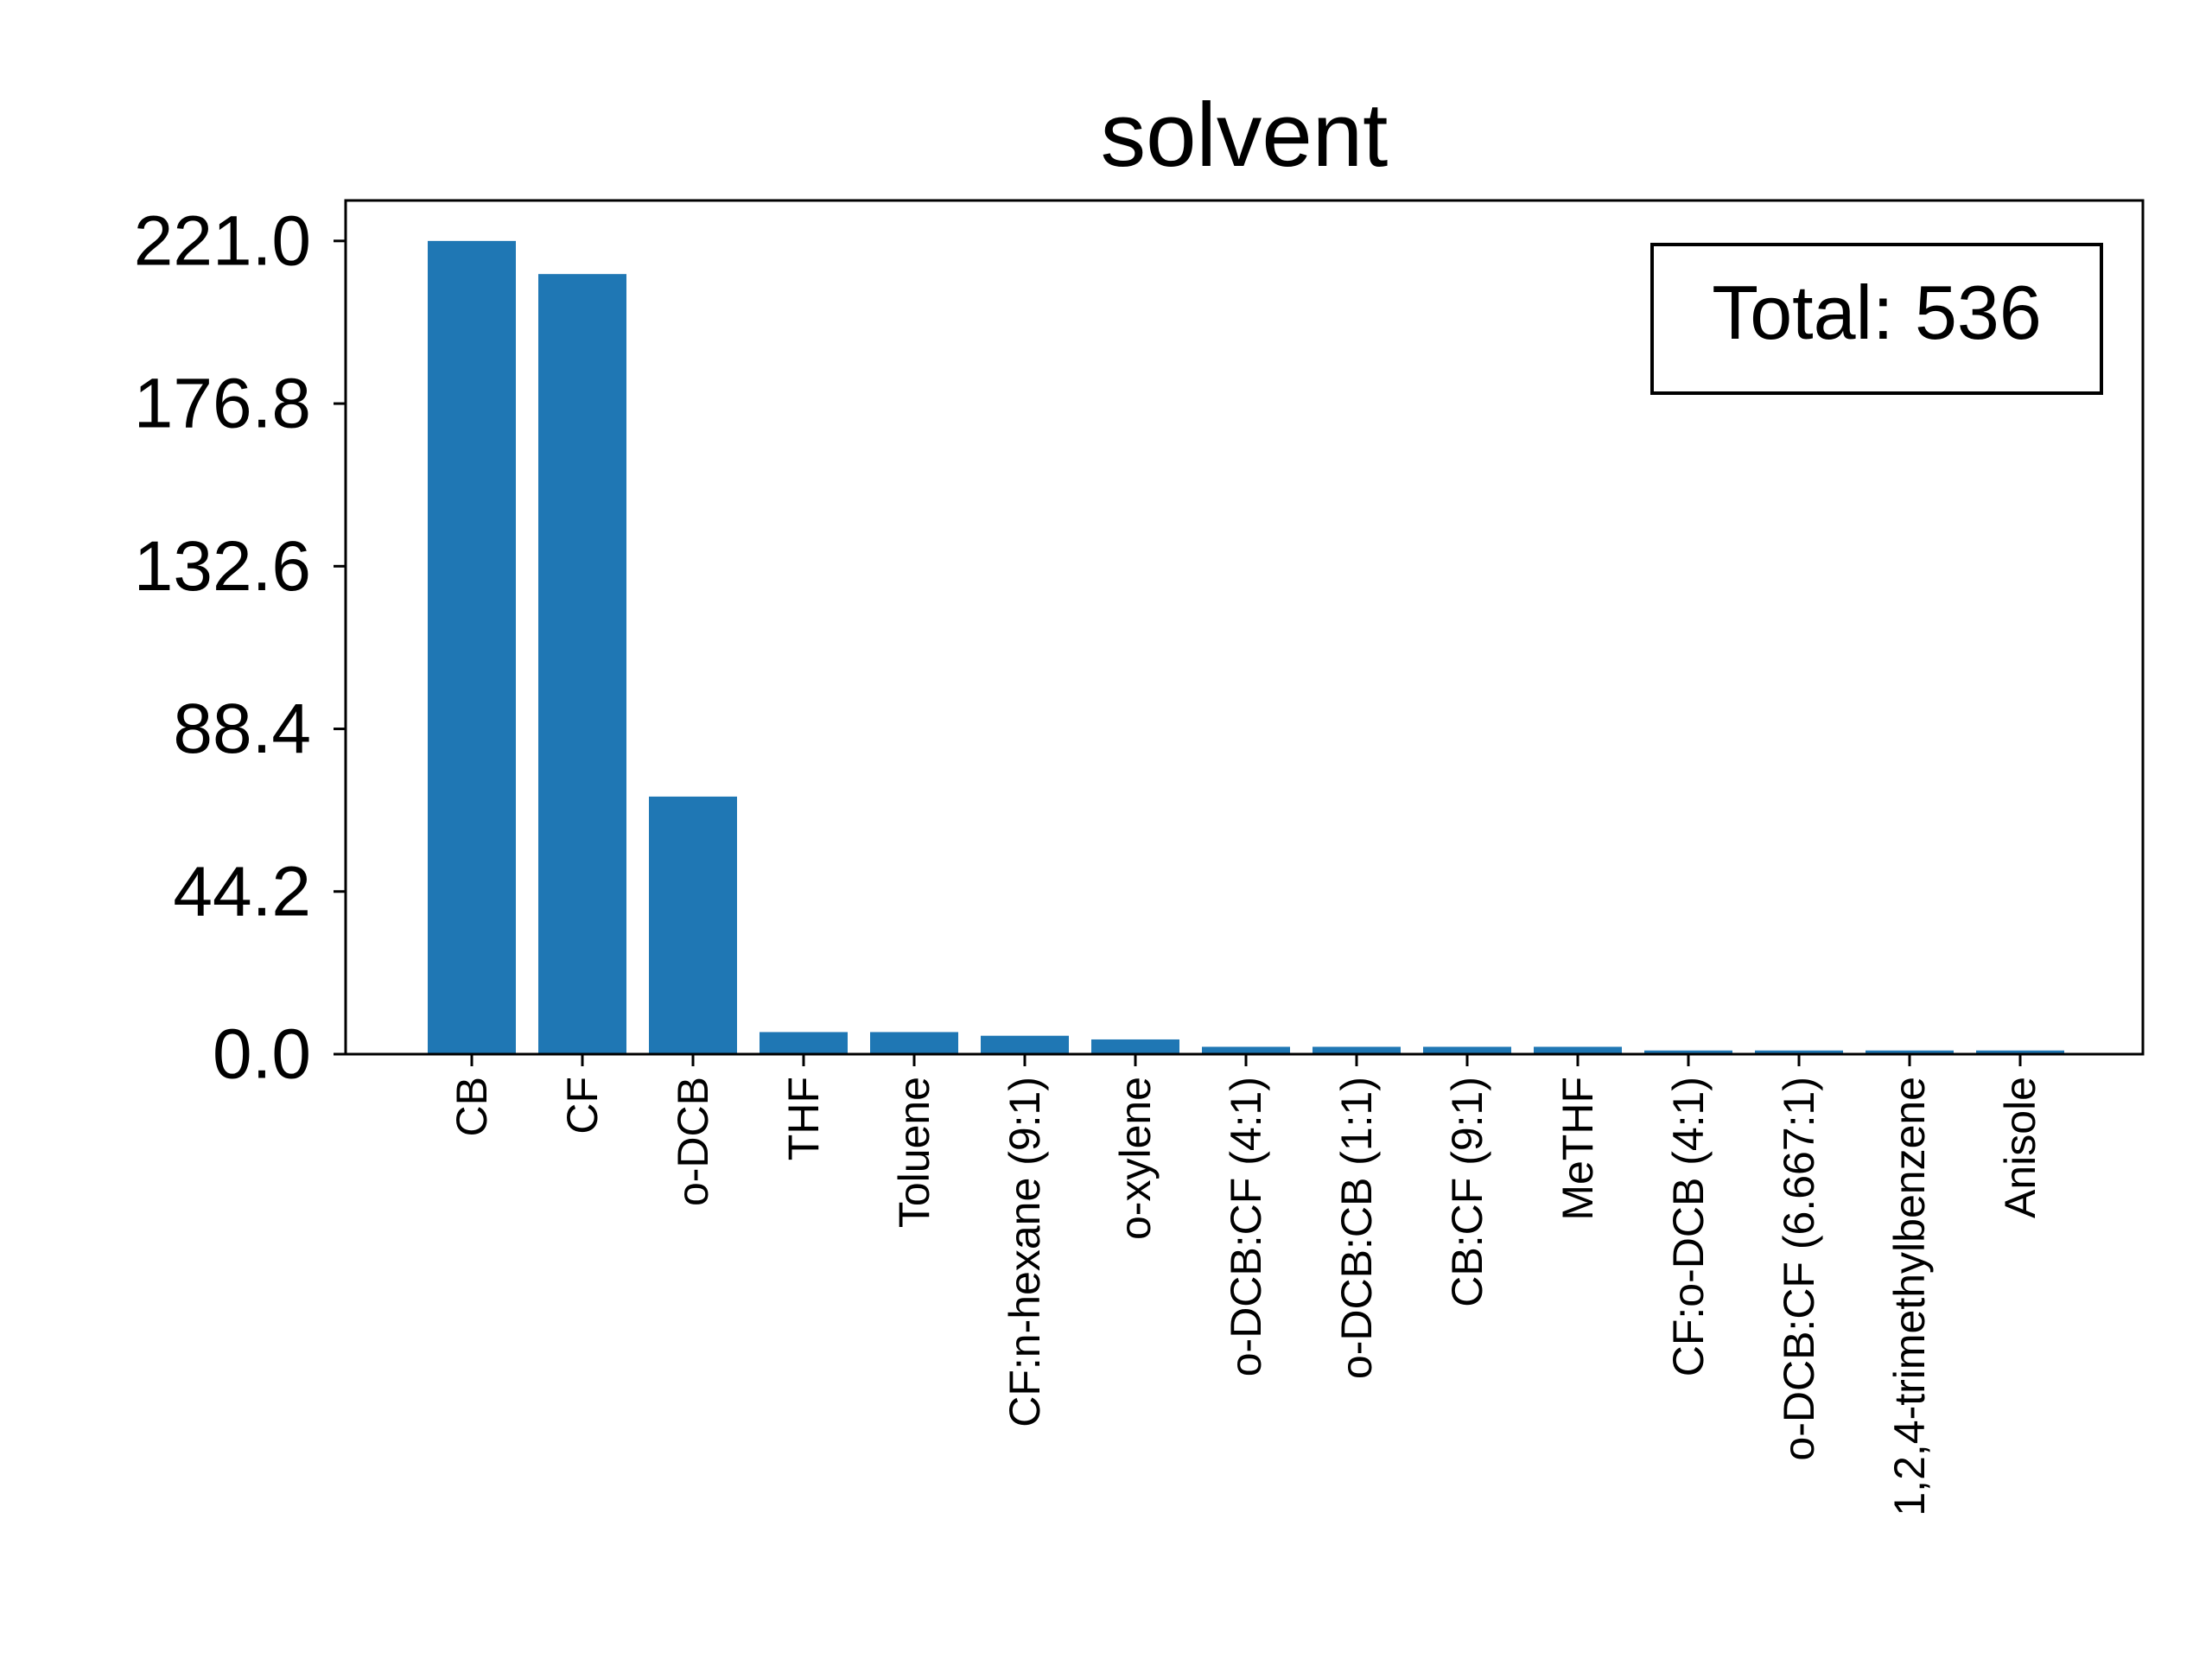 Image resolution: width=2212 pixels, height=1659 pixels. I want to click on x-tick-label: CF, so click(582, 1106).